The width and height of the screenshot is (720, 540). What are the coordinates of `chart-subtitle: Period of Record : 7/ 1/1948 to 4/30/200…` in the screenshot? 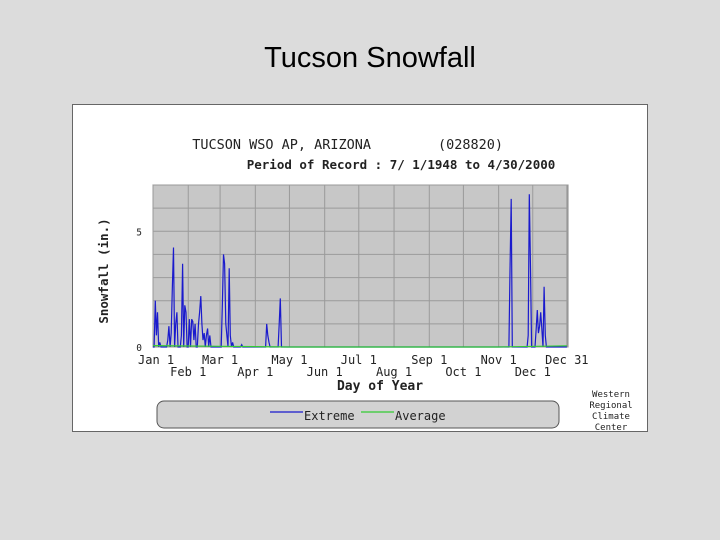 It's located at (401, 164).